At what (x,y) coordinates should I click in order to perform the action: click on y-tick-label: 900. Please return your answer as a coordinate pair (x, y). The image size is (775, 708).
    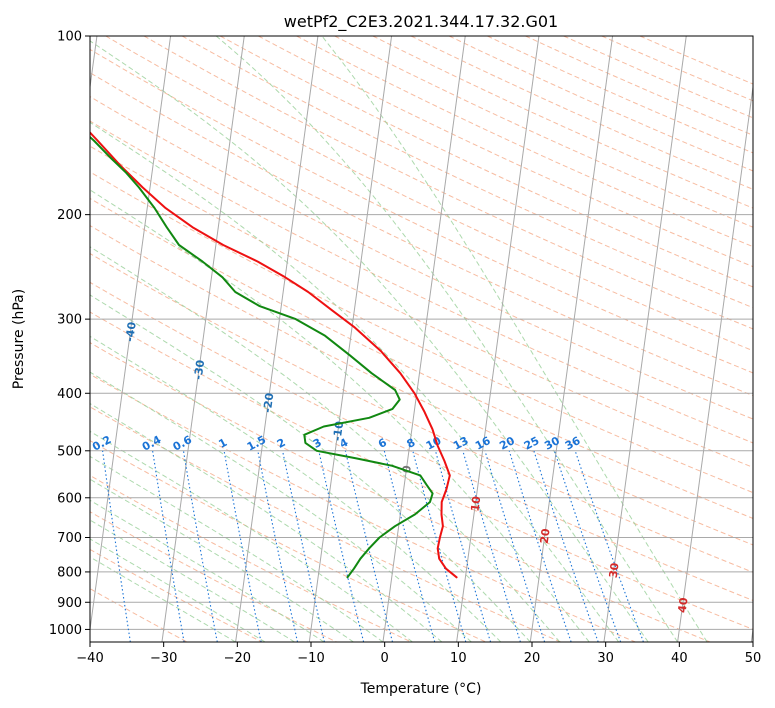
    Looking at the image, I should click on (69, 603).